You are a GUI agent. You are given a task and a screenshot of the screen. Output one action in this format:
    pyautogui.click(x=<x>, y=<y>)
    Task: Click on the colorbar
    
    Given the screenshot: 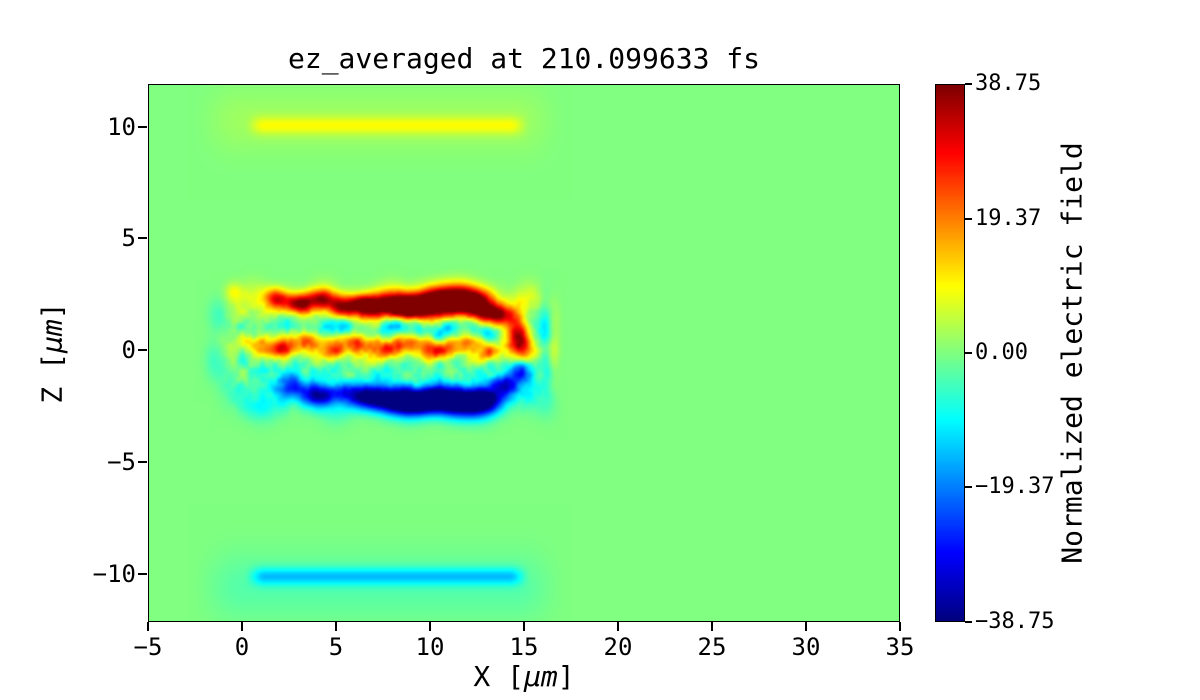 What is the action you would take?
    pyautogui.click(x=950, y=353)
    